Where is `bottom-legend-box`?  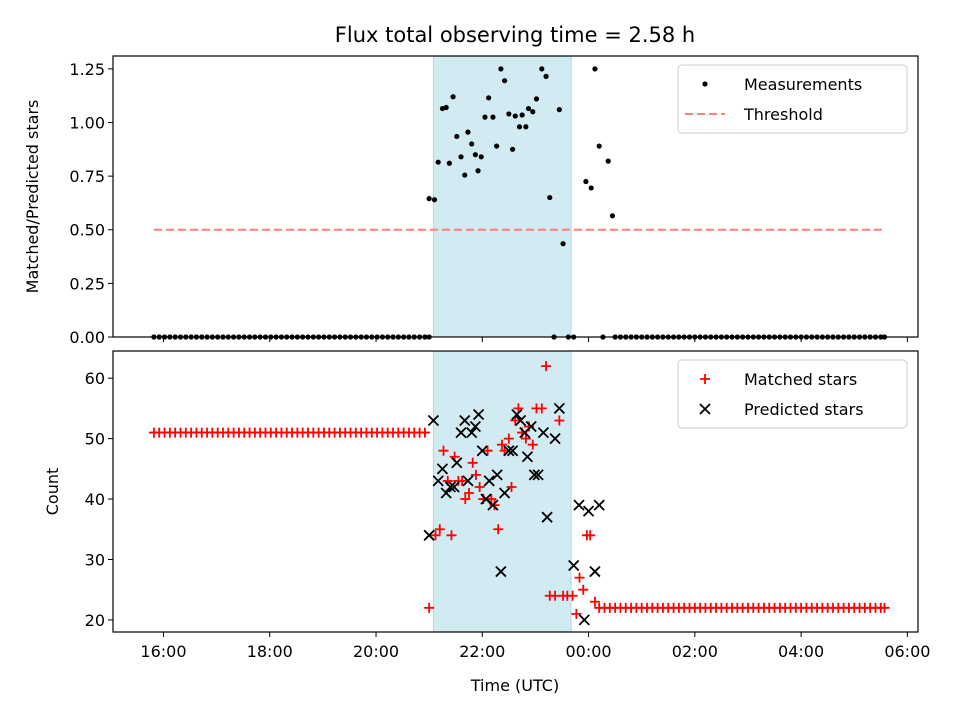
bottom-legend-box is located at coordinates (792, 394).